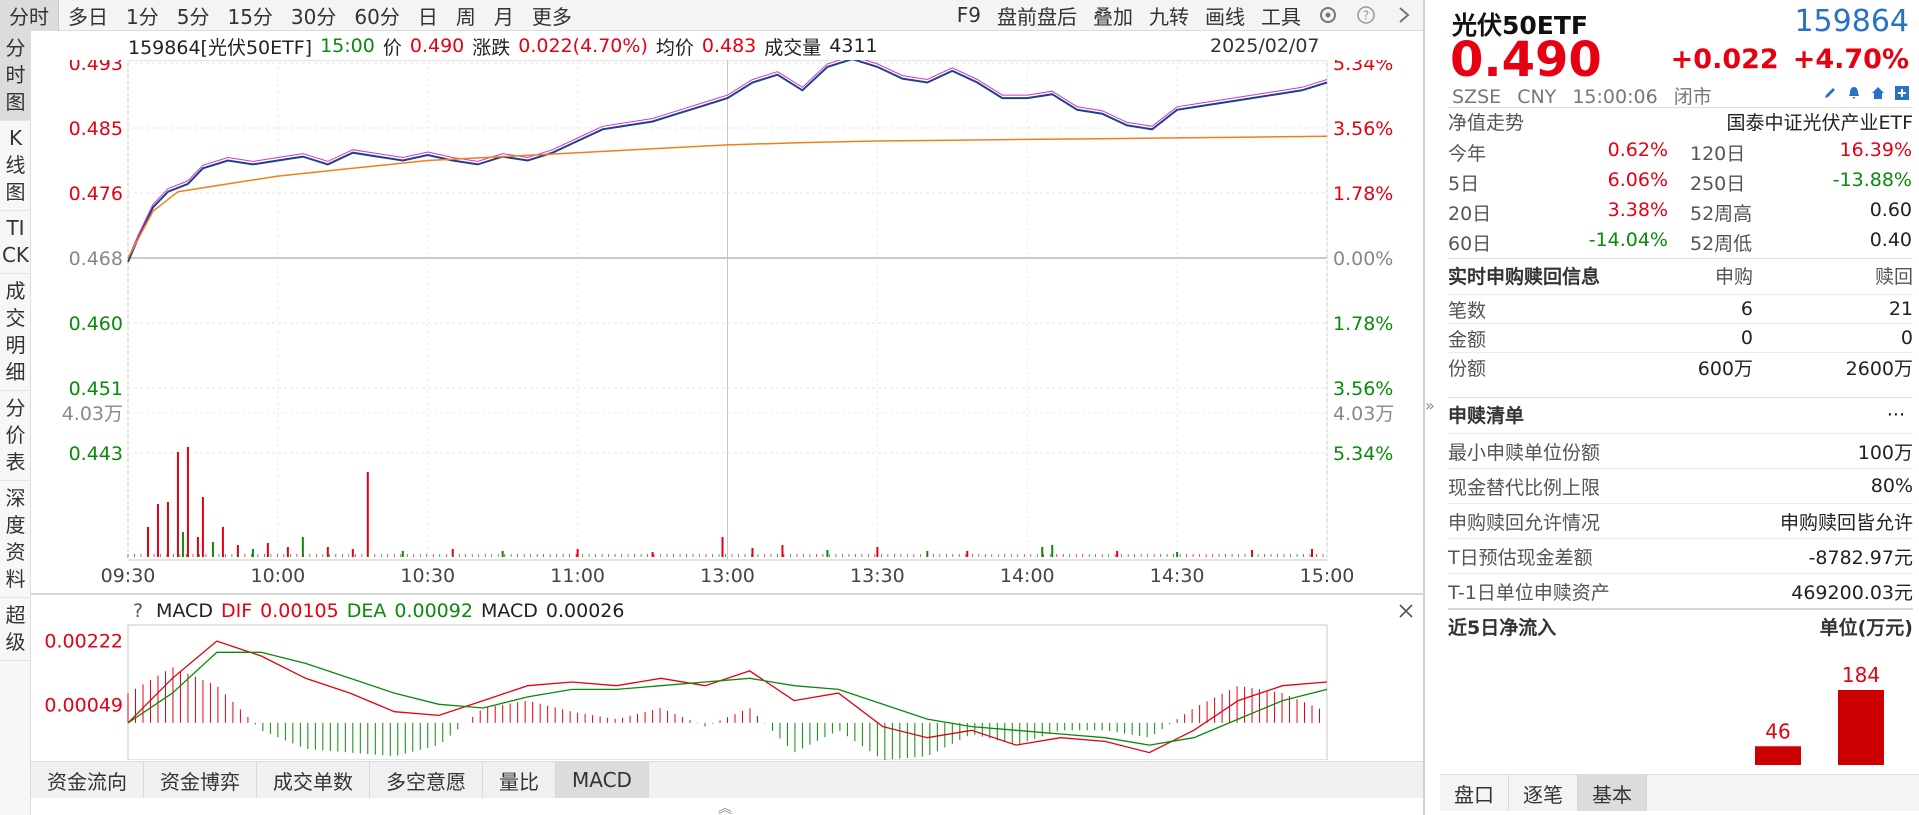 The height and width of the screenshot is (815, 1919). Describe the element at coordinates (1474, 793) in the screenshot. I see `side-tab: 盘口` at that location.